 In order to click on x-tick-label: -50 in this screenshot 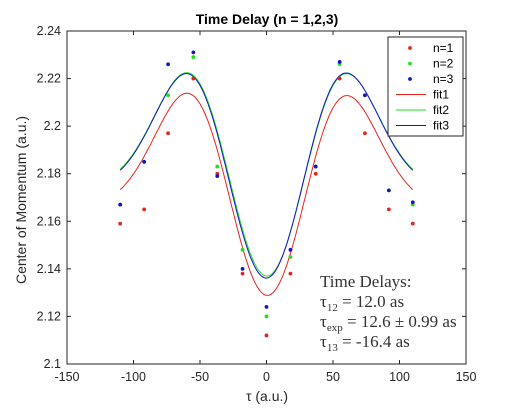, I will do `click(200, 377)`.